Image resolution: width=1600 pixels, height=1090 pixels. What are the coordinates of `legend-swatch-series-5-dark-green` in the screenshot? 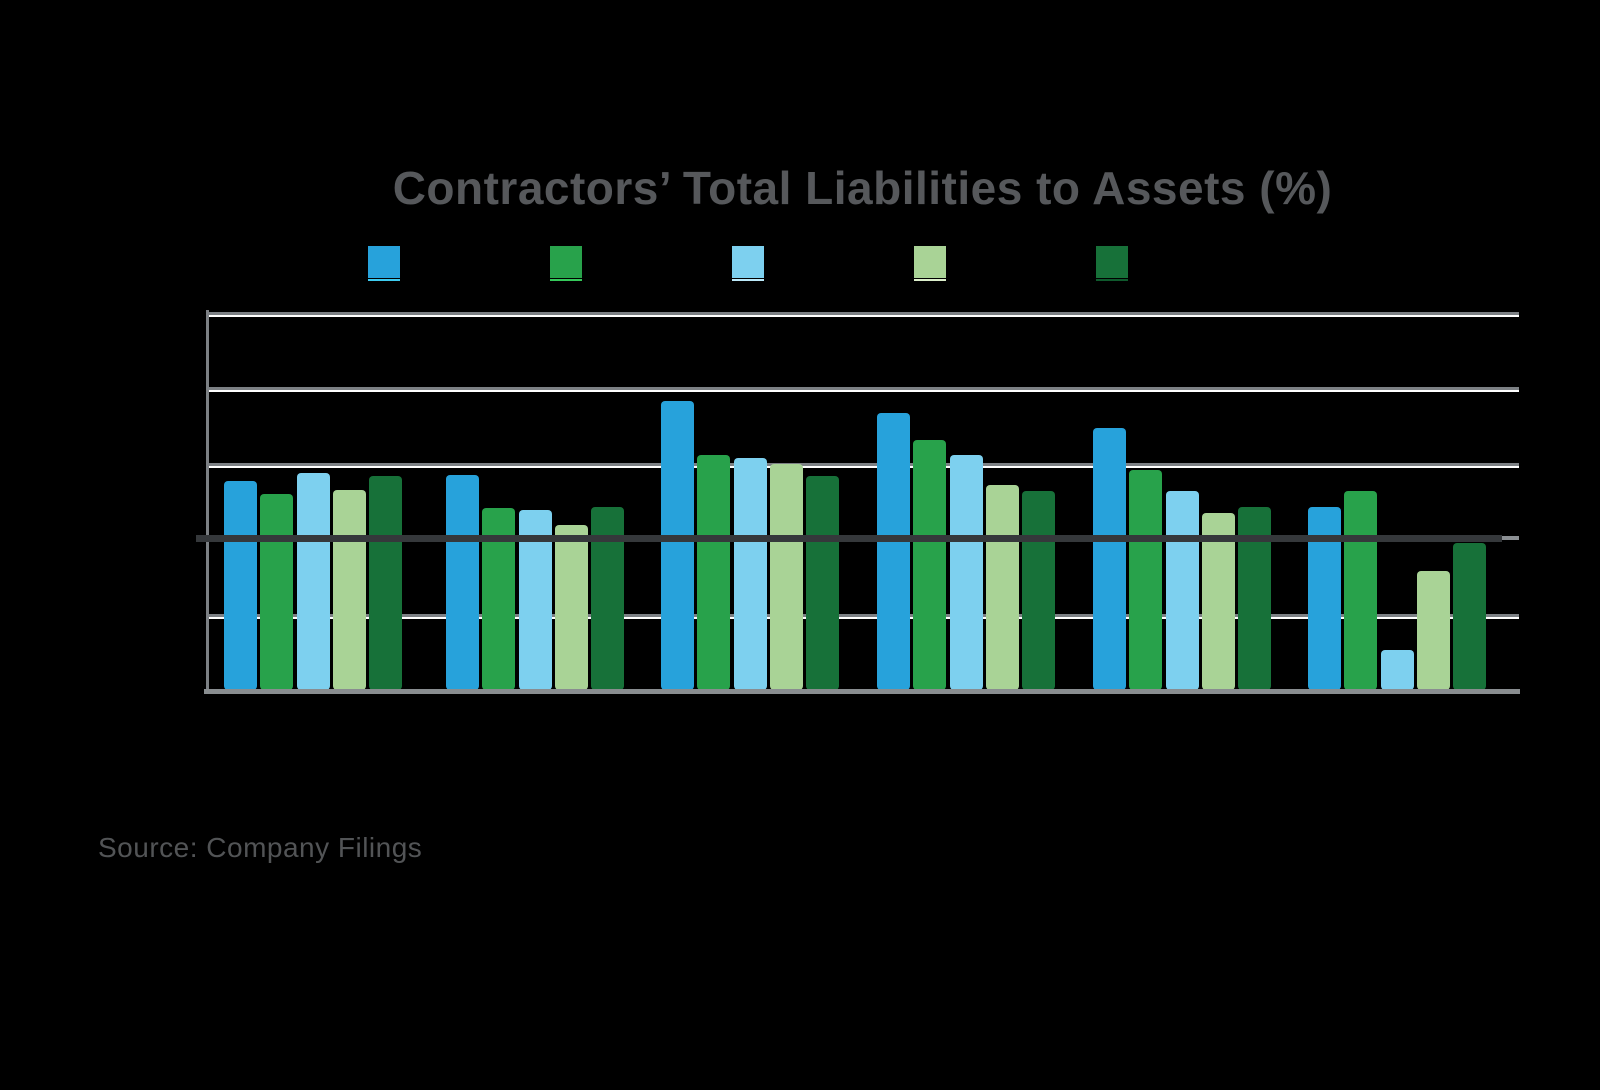 It's located at (1112, 263).